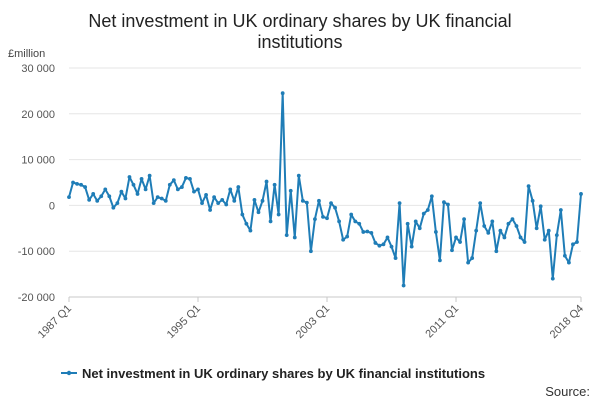  Describe the element at coordinates (442, 322) in the screenshot. I see `x-tick-label: 2011 Q1` at that location.